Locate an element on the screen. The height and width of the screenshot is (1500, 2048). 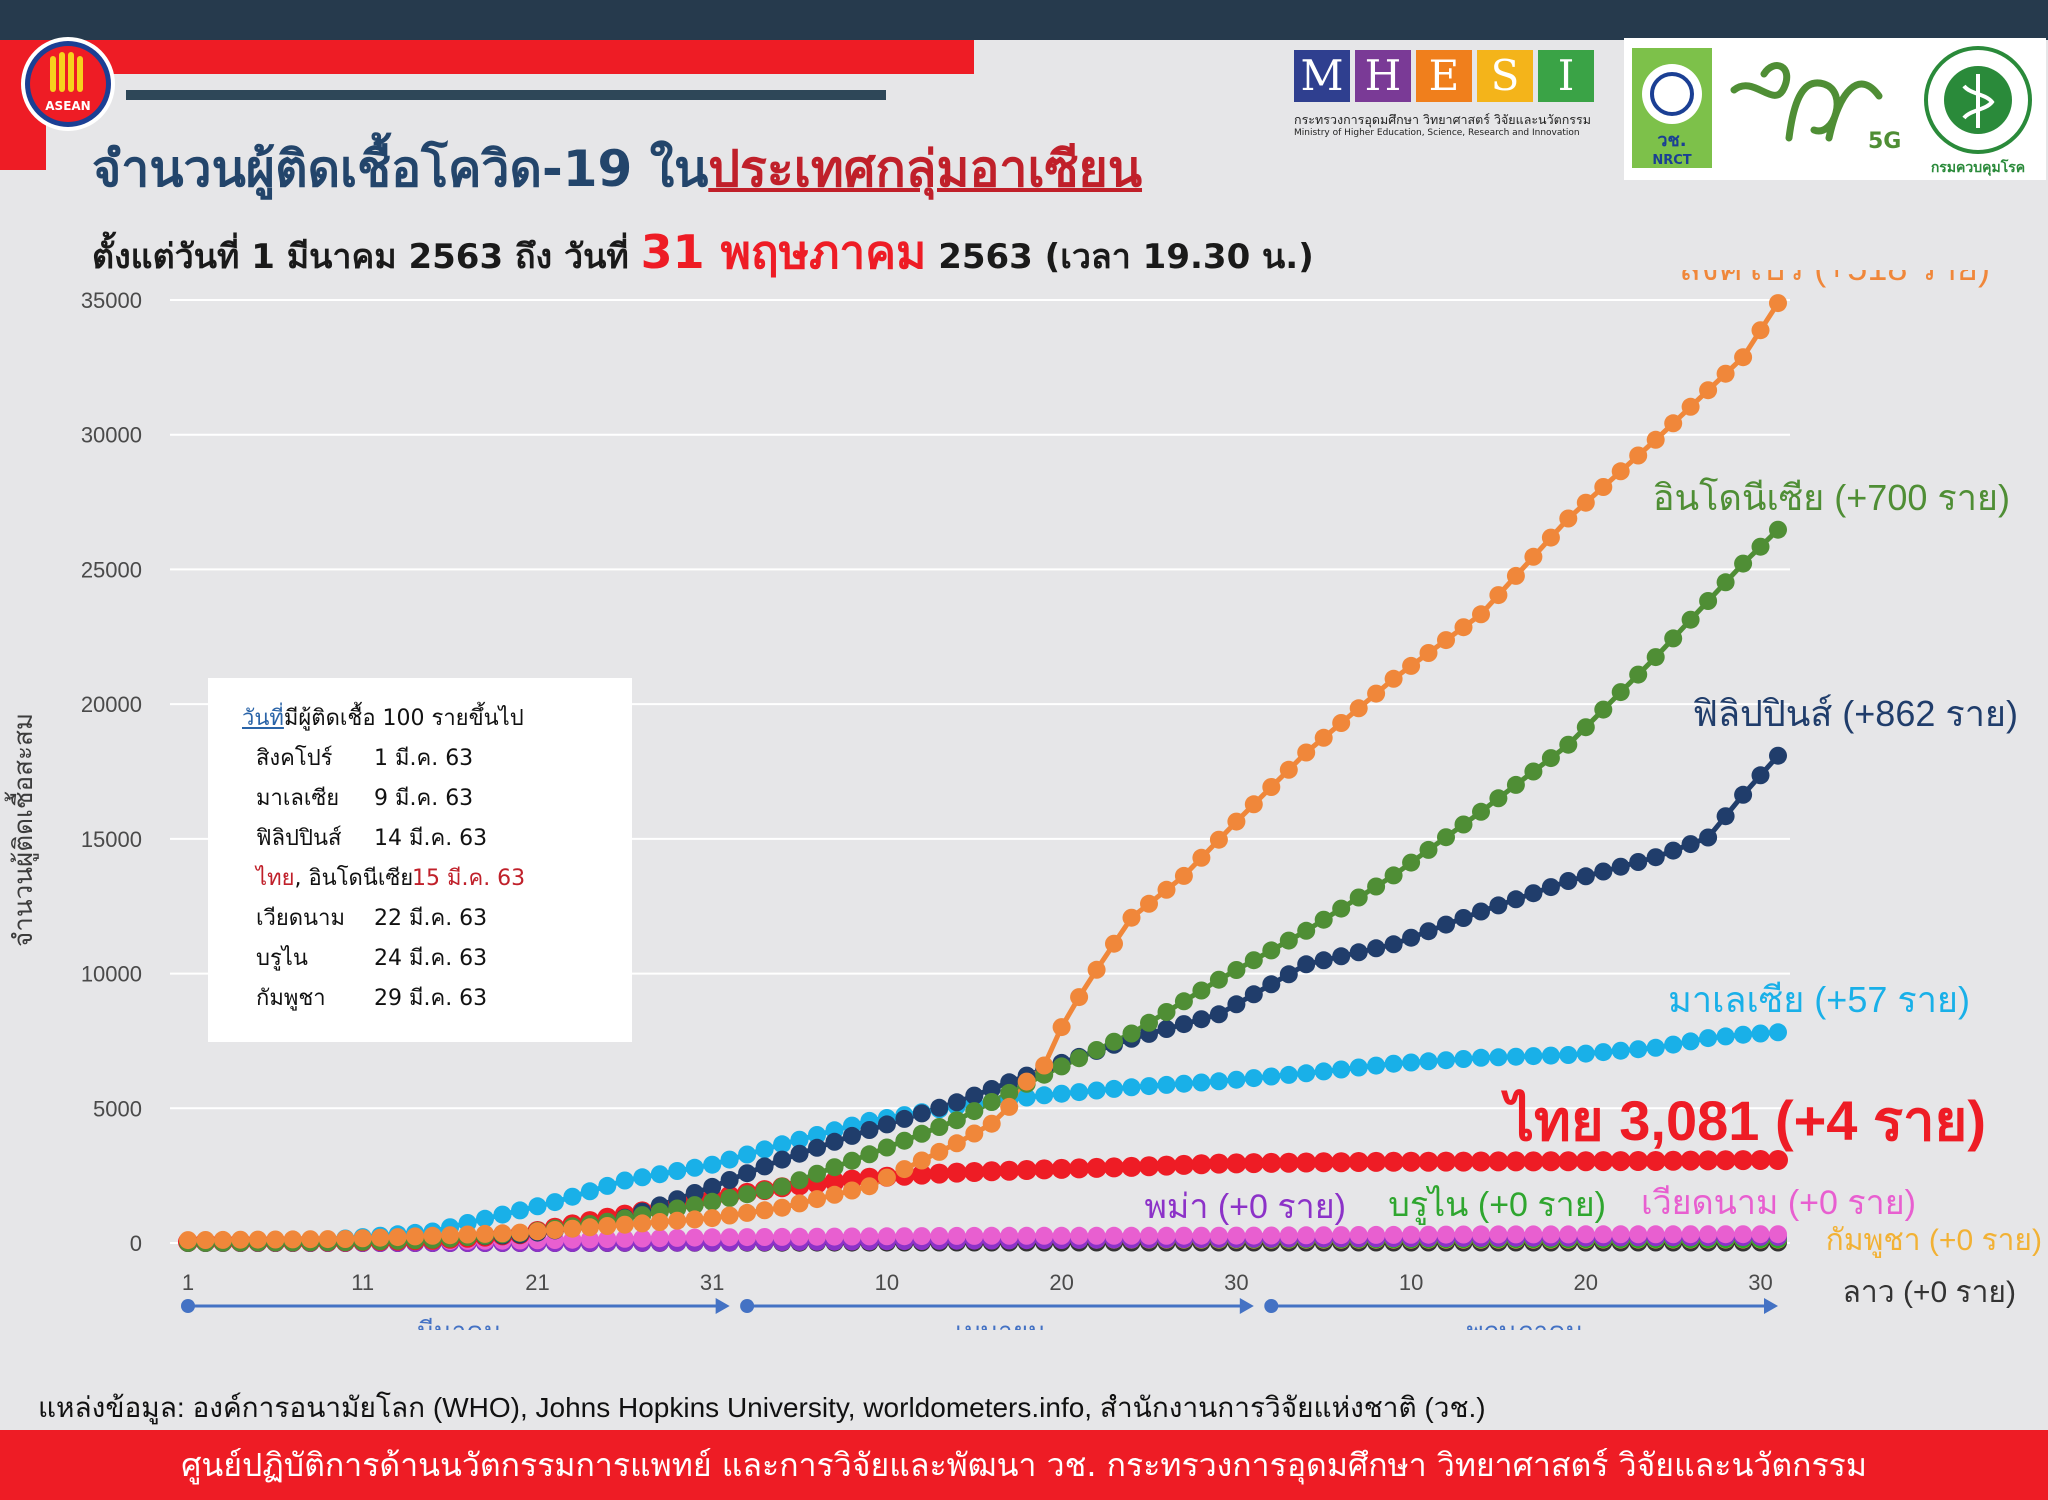
emblem-text: ASEAN is located at coordinates (67, 106).